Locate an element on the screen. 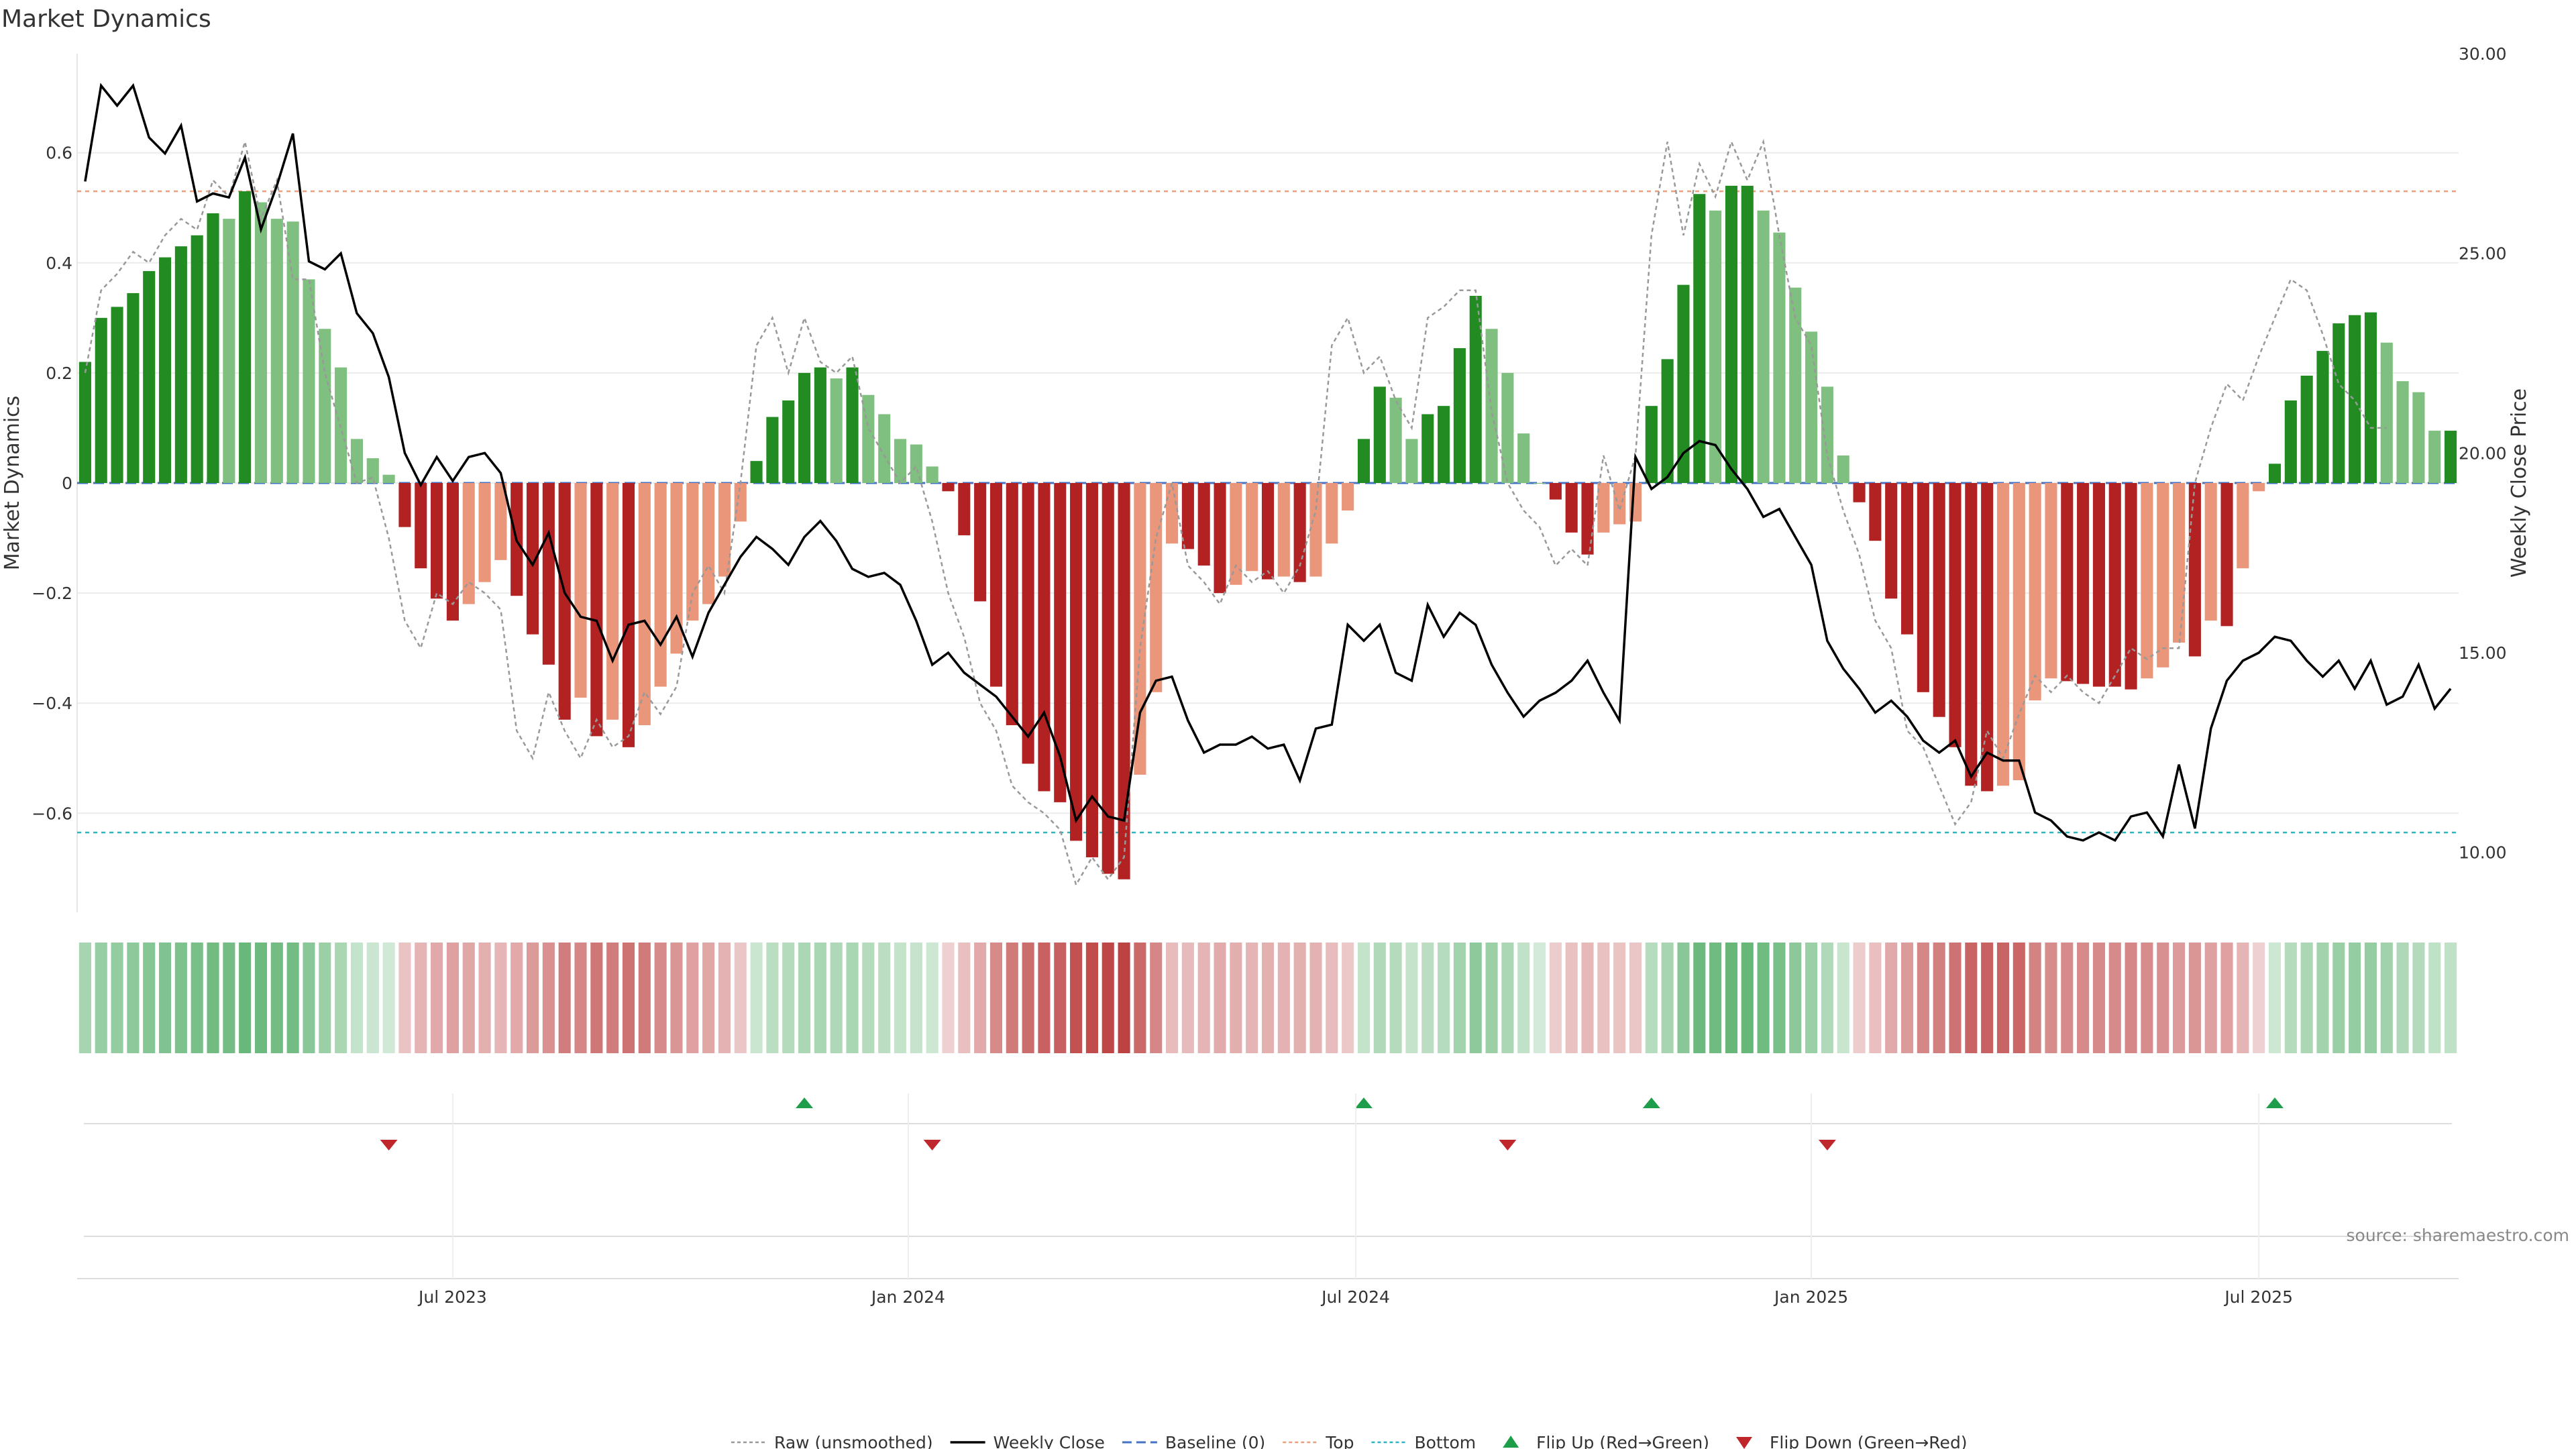  x-tick-label: Jan 2024 is located at coordinates (907, 1297).